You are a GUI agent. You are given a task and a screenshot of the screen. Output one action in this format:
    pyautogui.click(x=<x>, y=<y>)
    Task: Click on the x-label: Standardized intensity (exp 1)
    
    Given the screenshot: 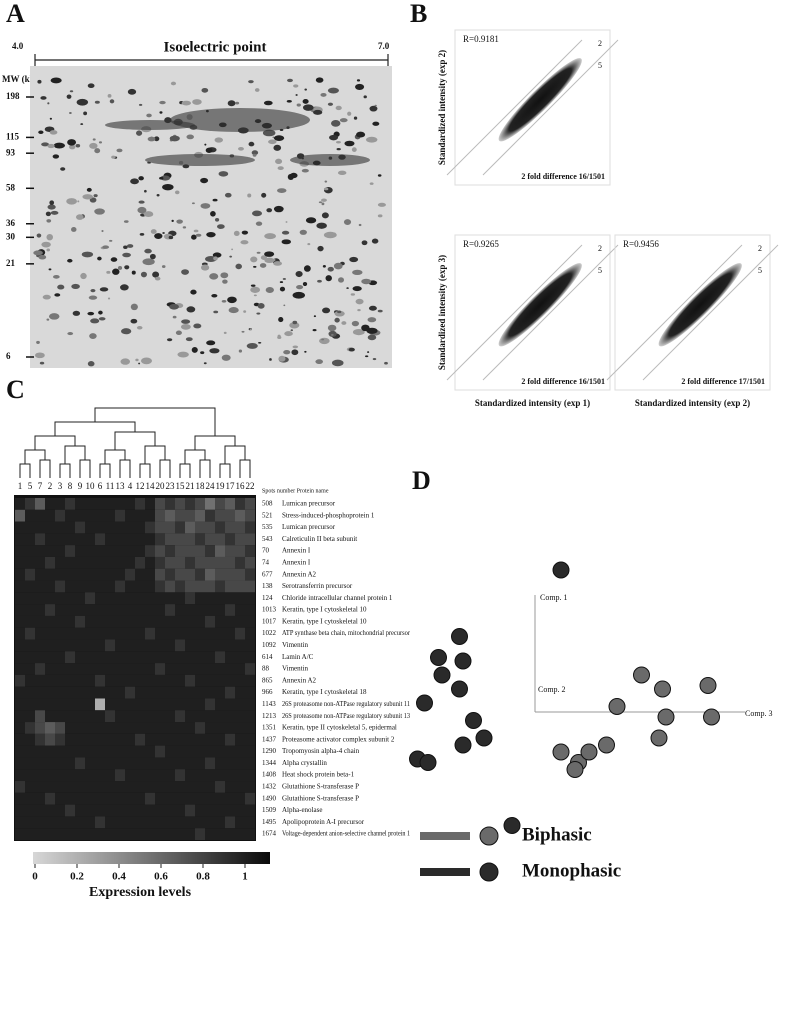 What is the action you would take?
    pyautogui.click(x=532, y=403)
    